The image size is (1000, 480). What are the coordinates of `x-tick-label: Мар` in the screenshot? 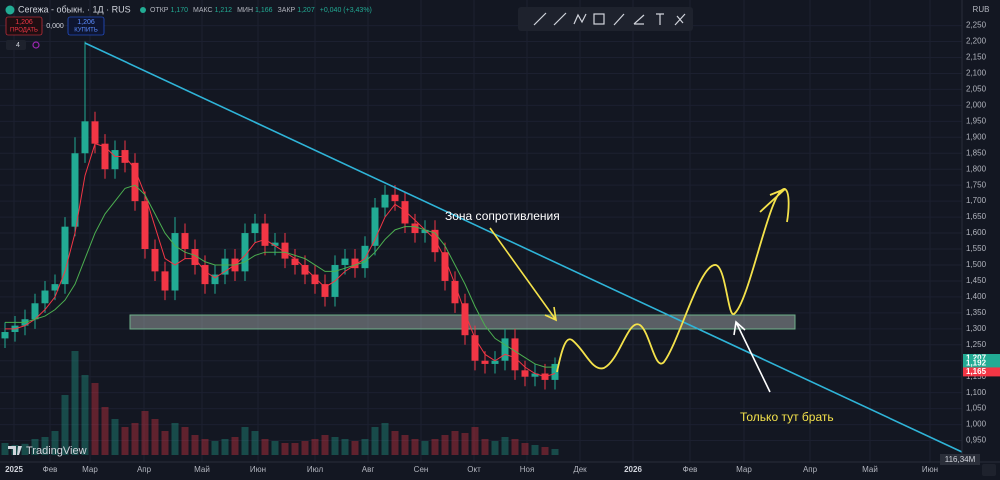 It's located at (90, 469).